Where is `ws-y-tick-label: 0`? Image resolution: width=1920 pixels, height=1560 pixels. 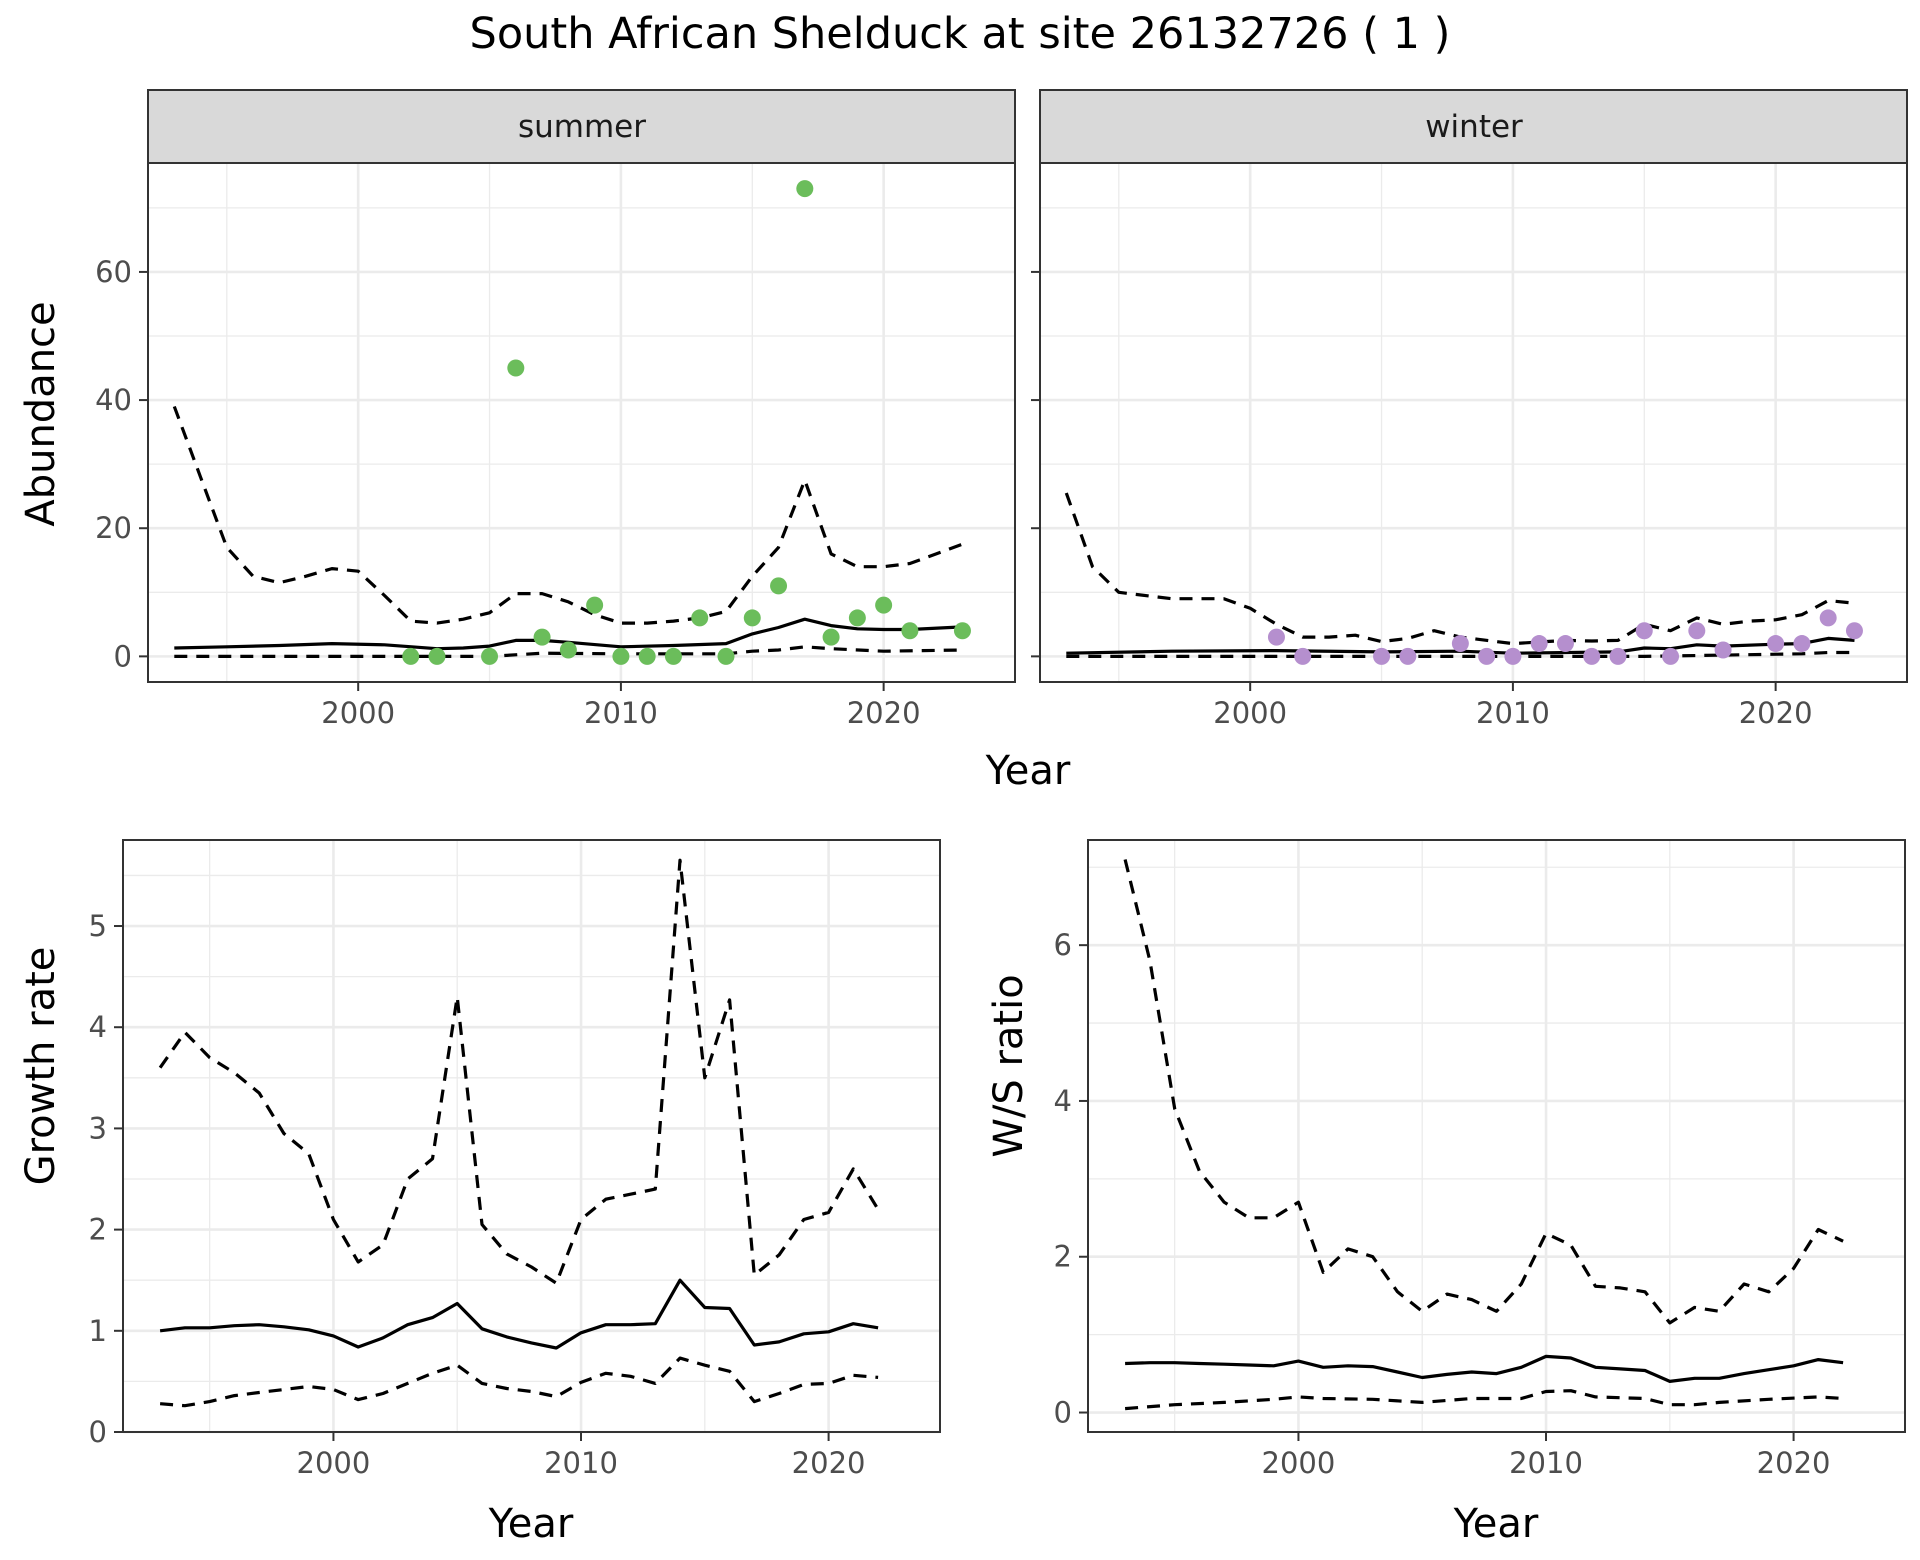 ws-y-tick-label: 0 is located at coordinates (1063, 1413).